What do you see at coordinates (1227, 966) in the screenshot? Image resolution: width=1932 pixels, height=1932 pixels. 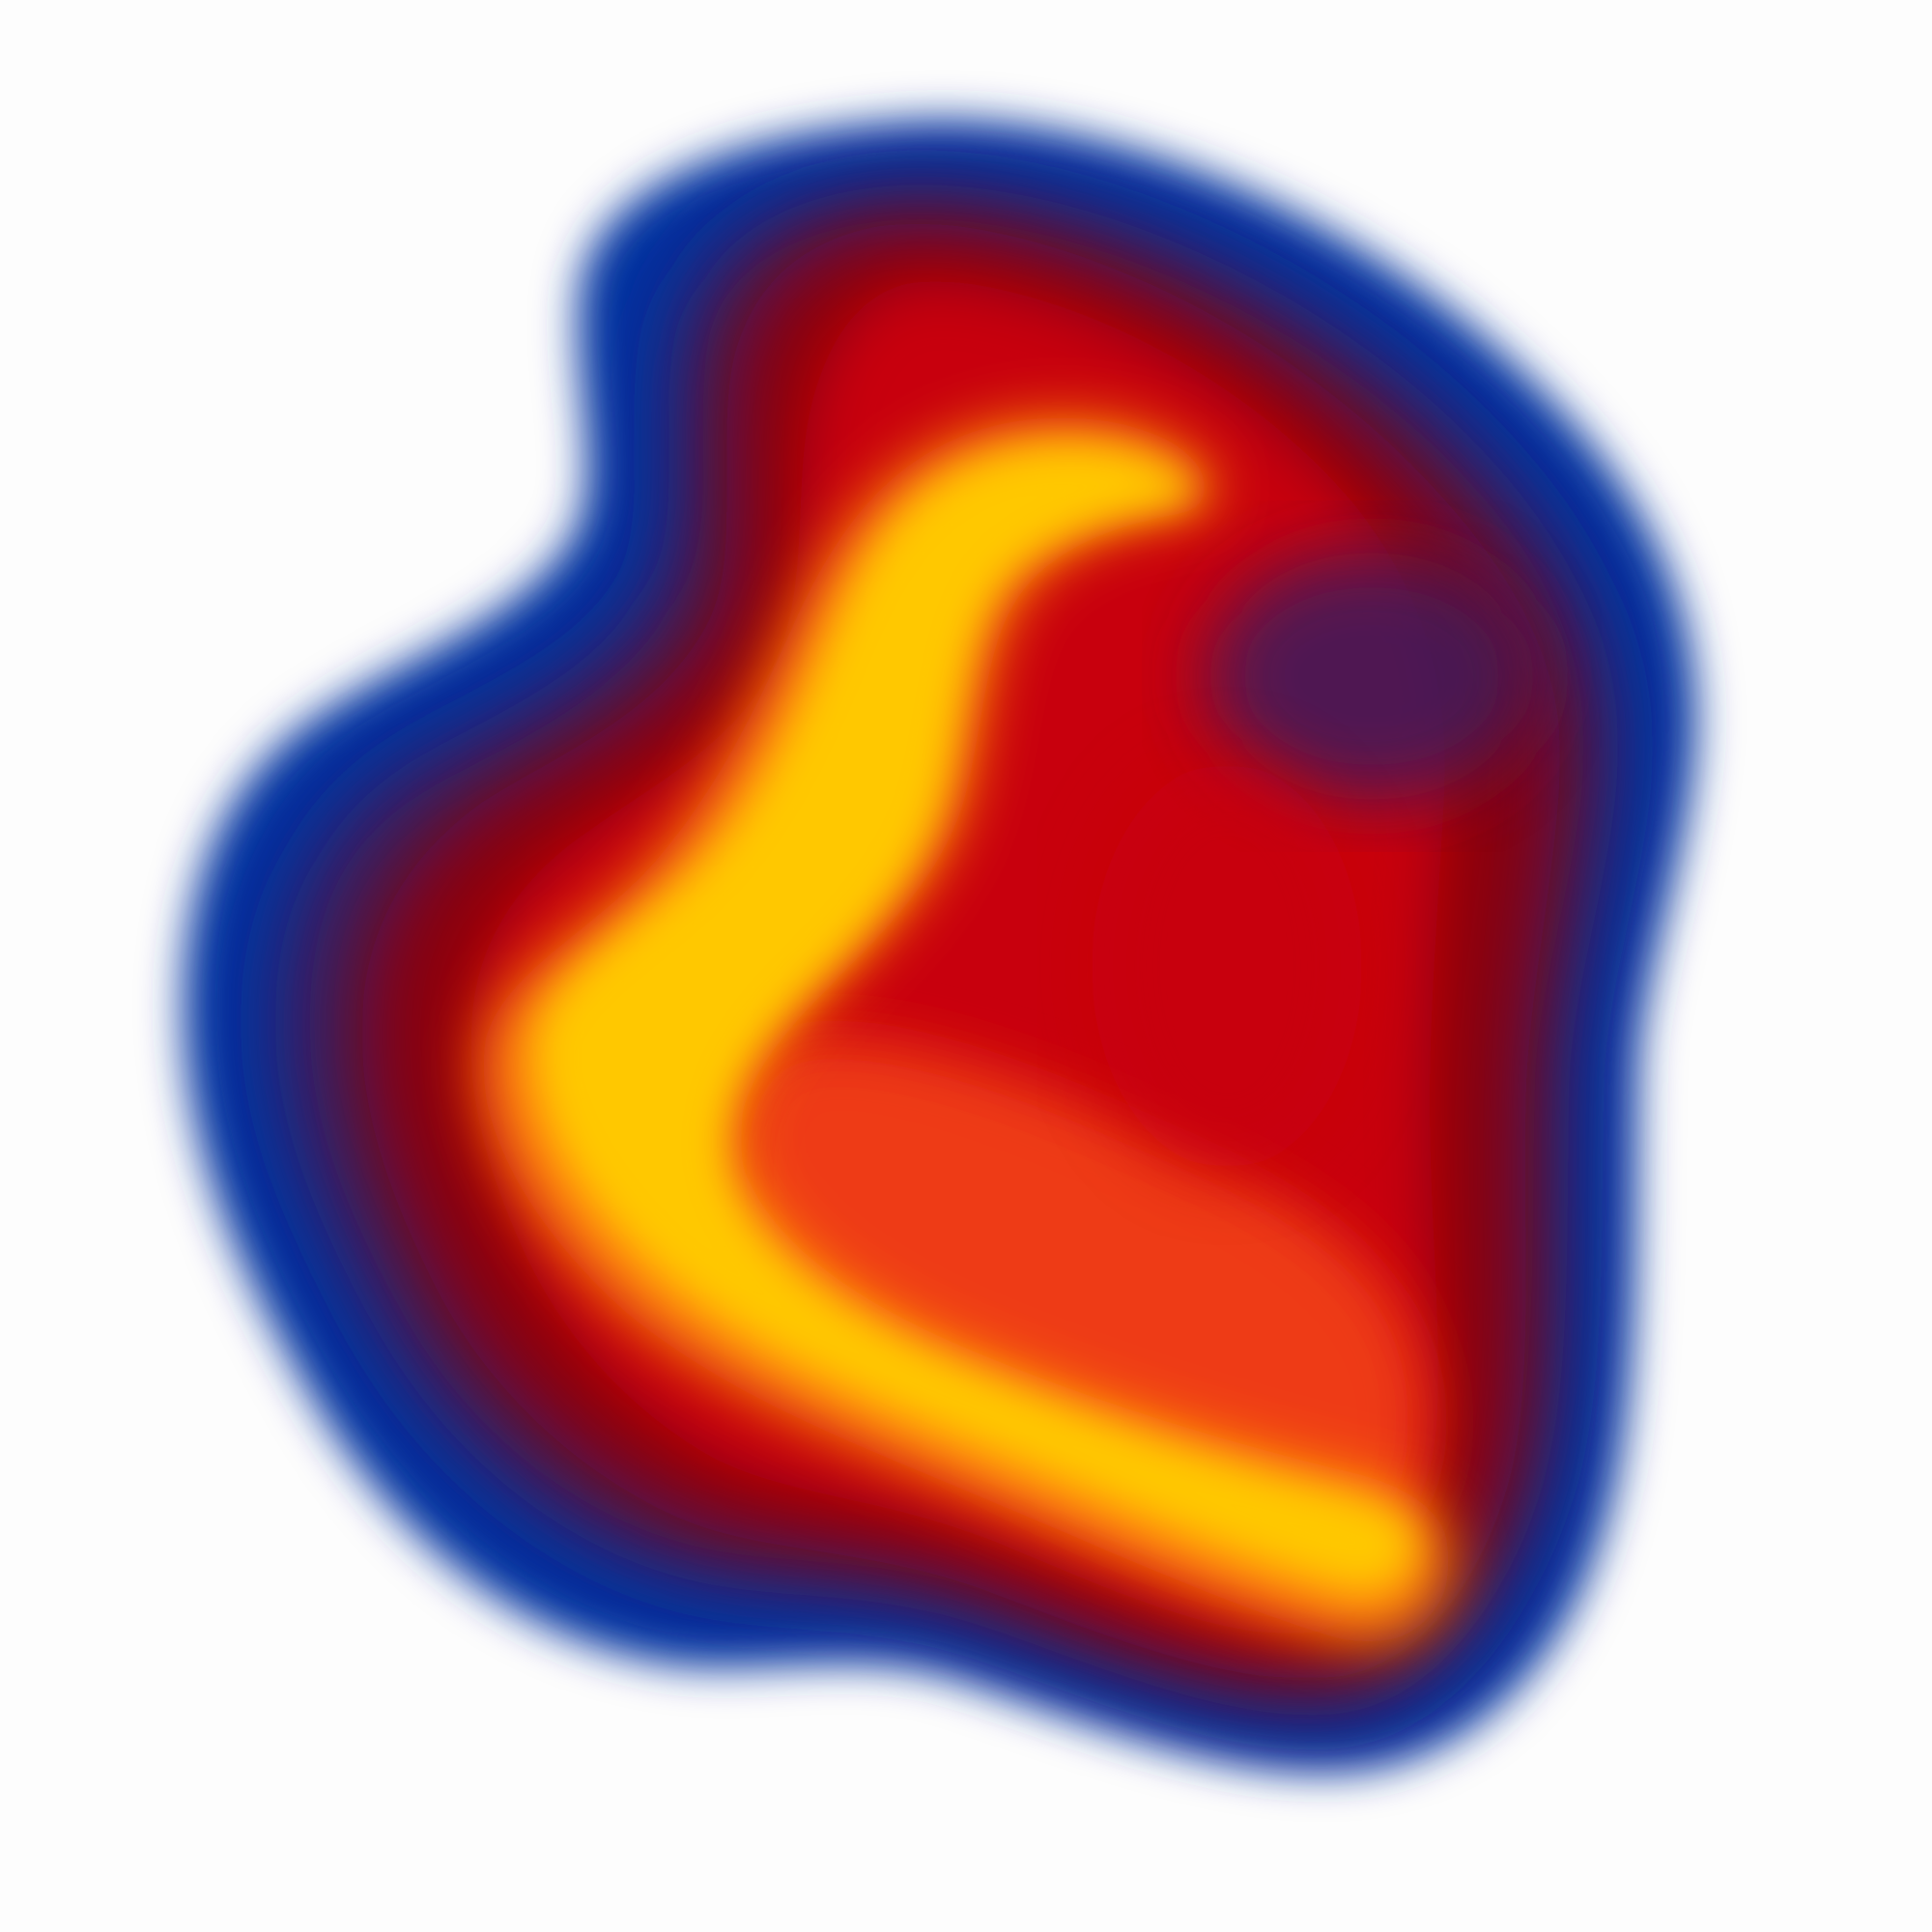 I see `crimson-right-region` at bounding box center [1227, 966].